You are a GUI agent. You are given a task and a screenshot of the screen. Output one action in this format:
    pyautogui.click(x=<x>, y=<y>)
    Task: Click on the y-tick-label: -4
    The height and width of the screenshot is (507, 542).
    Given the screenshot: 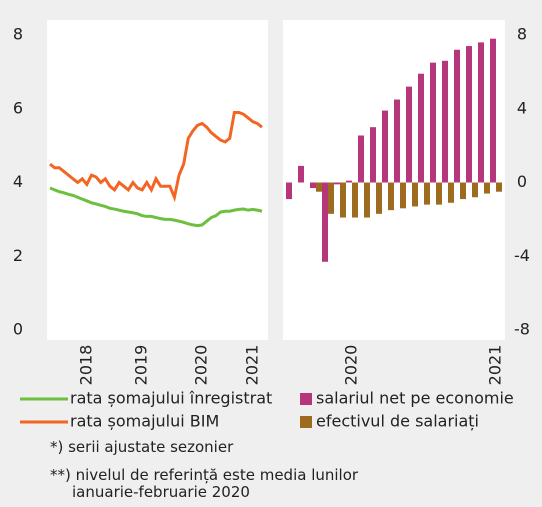 What is the action you would take?
    pyautogui.click(x=522, y=255)
    